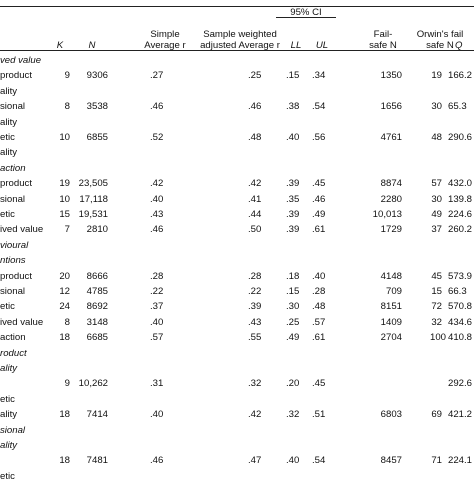  What do you see at coordinates (13, 338) in the screenshot?
I see `row-label: action` at bounding box center [13, 338].